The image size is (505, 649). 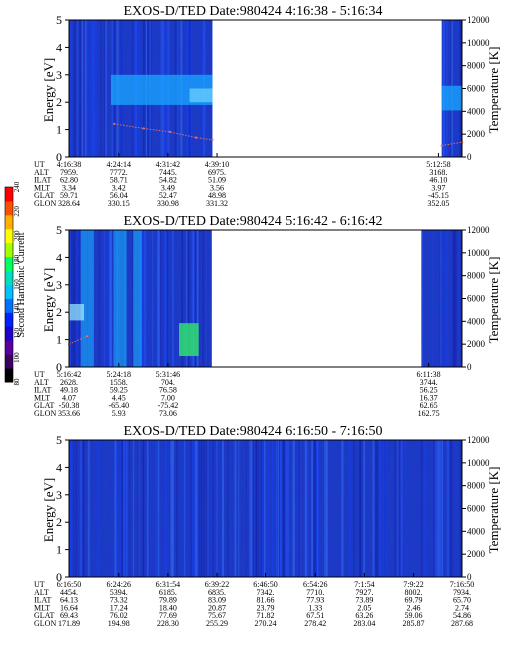 What do you see at coordinates (469, 367) in the screenshot?
I see `y2-tick-label: 0` at bounding box center [469, 367].